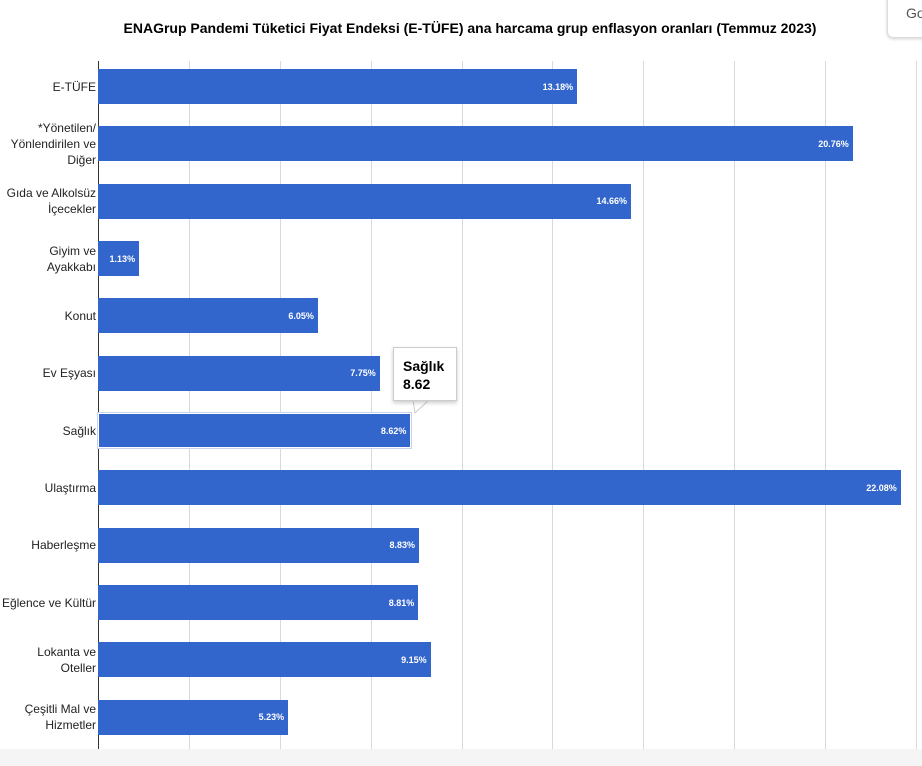 The height and width of the screenshot is (766, 922). I want to click on bar-value-label: 8.81%, so click(401, 602).